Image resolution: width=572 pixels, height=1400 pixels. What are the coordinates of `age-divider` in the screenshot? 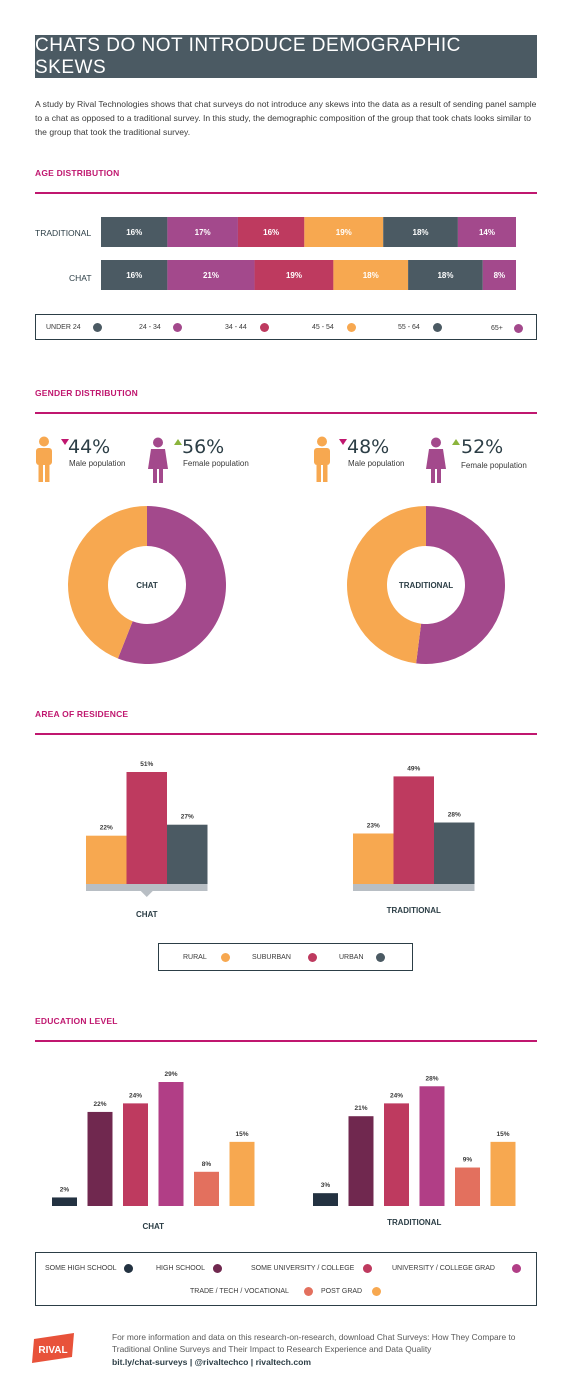 It's located at (286, 193).